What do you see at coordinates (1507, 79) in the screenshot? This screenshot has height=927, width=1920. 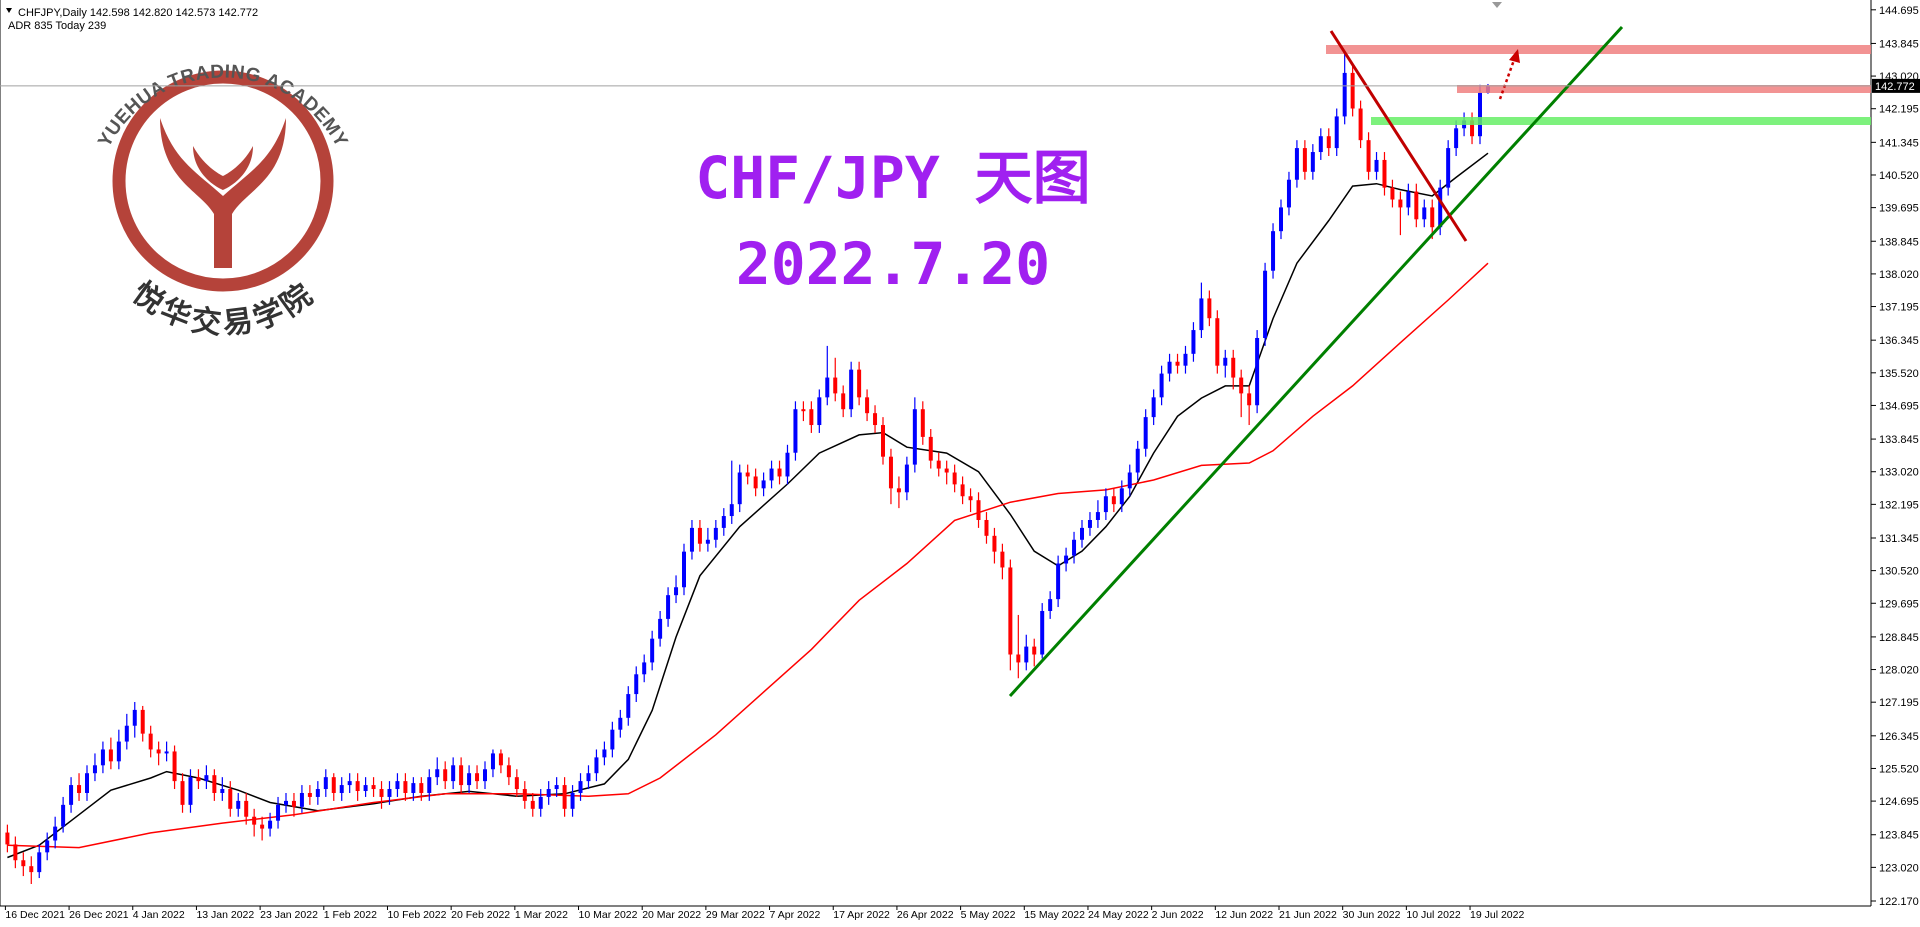 I see `projection-arrow` at bounding box center [1507, 79].